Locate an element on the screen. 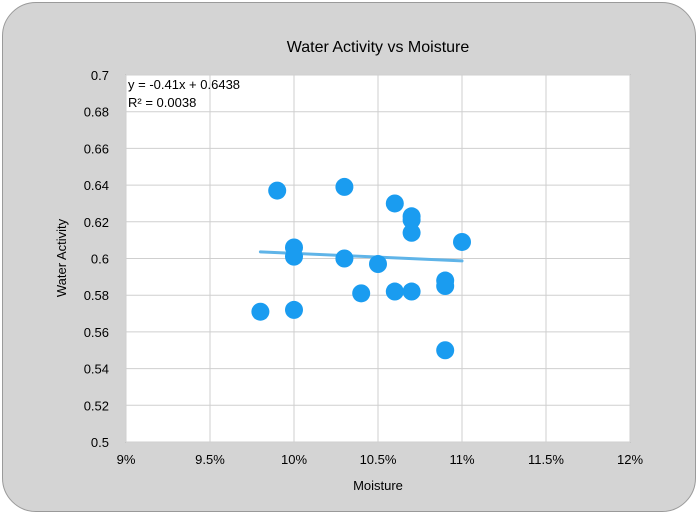  trendline-r-squared: R² = 0.0038 is located at coordinates (162, 102).